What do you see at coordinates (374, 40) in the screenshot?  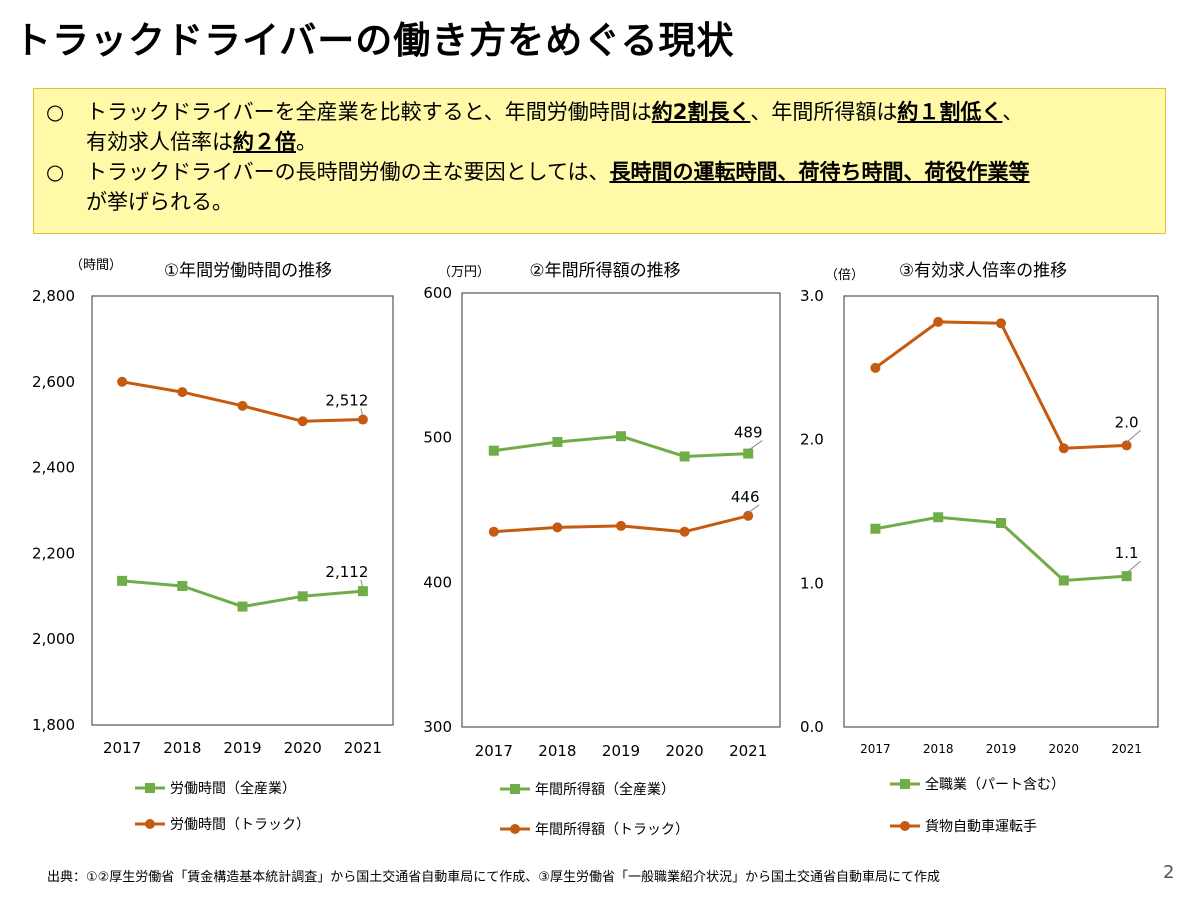 I see `page-title: トラックドライバーの働き方をめぐる現状` at bounding box center [374, 40].